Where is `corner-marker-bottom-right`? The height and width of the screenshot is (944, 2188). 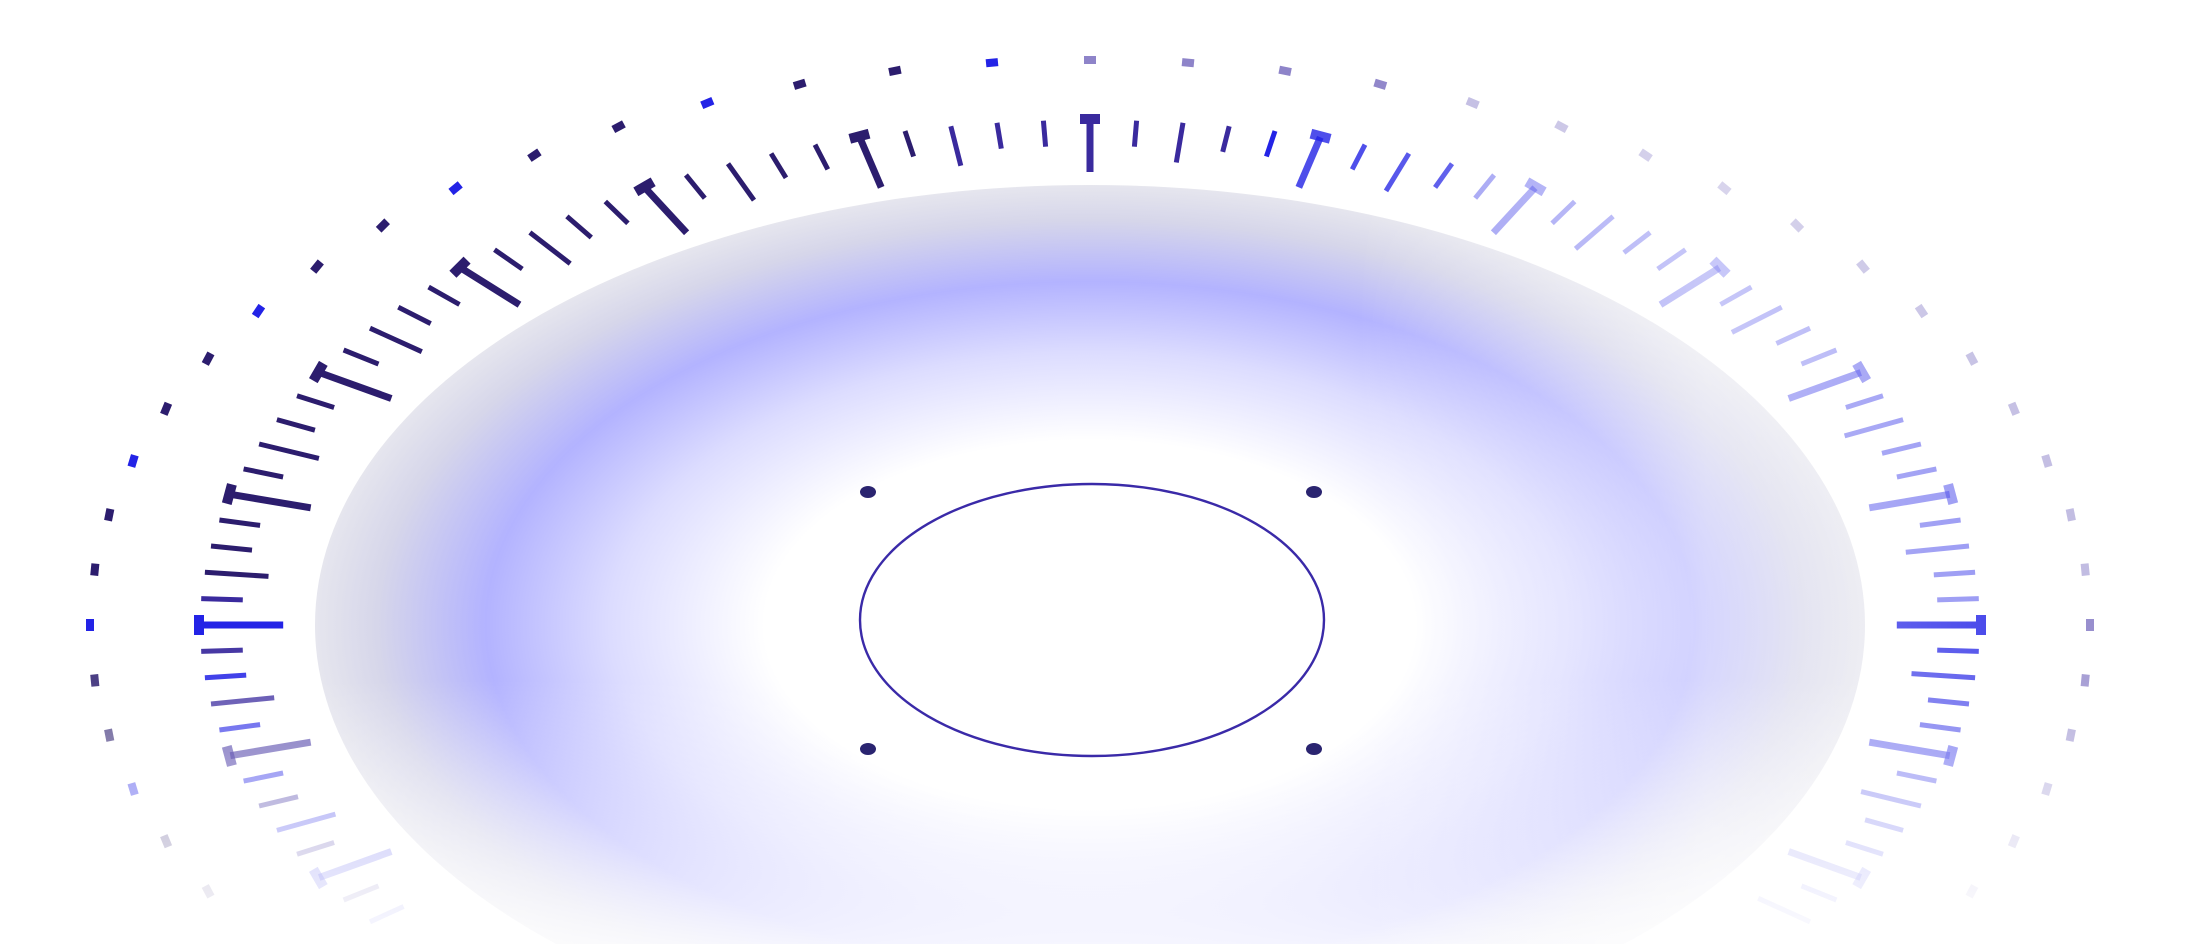 corner-marker-bottom-right is located at coordinates (1314, 749).